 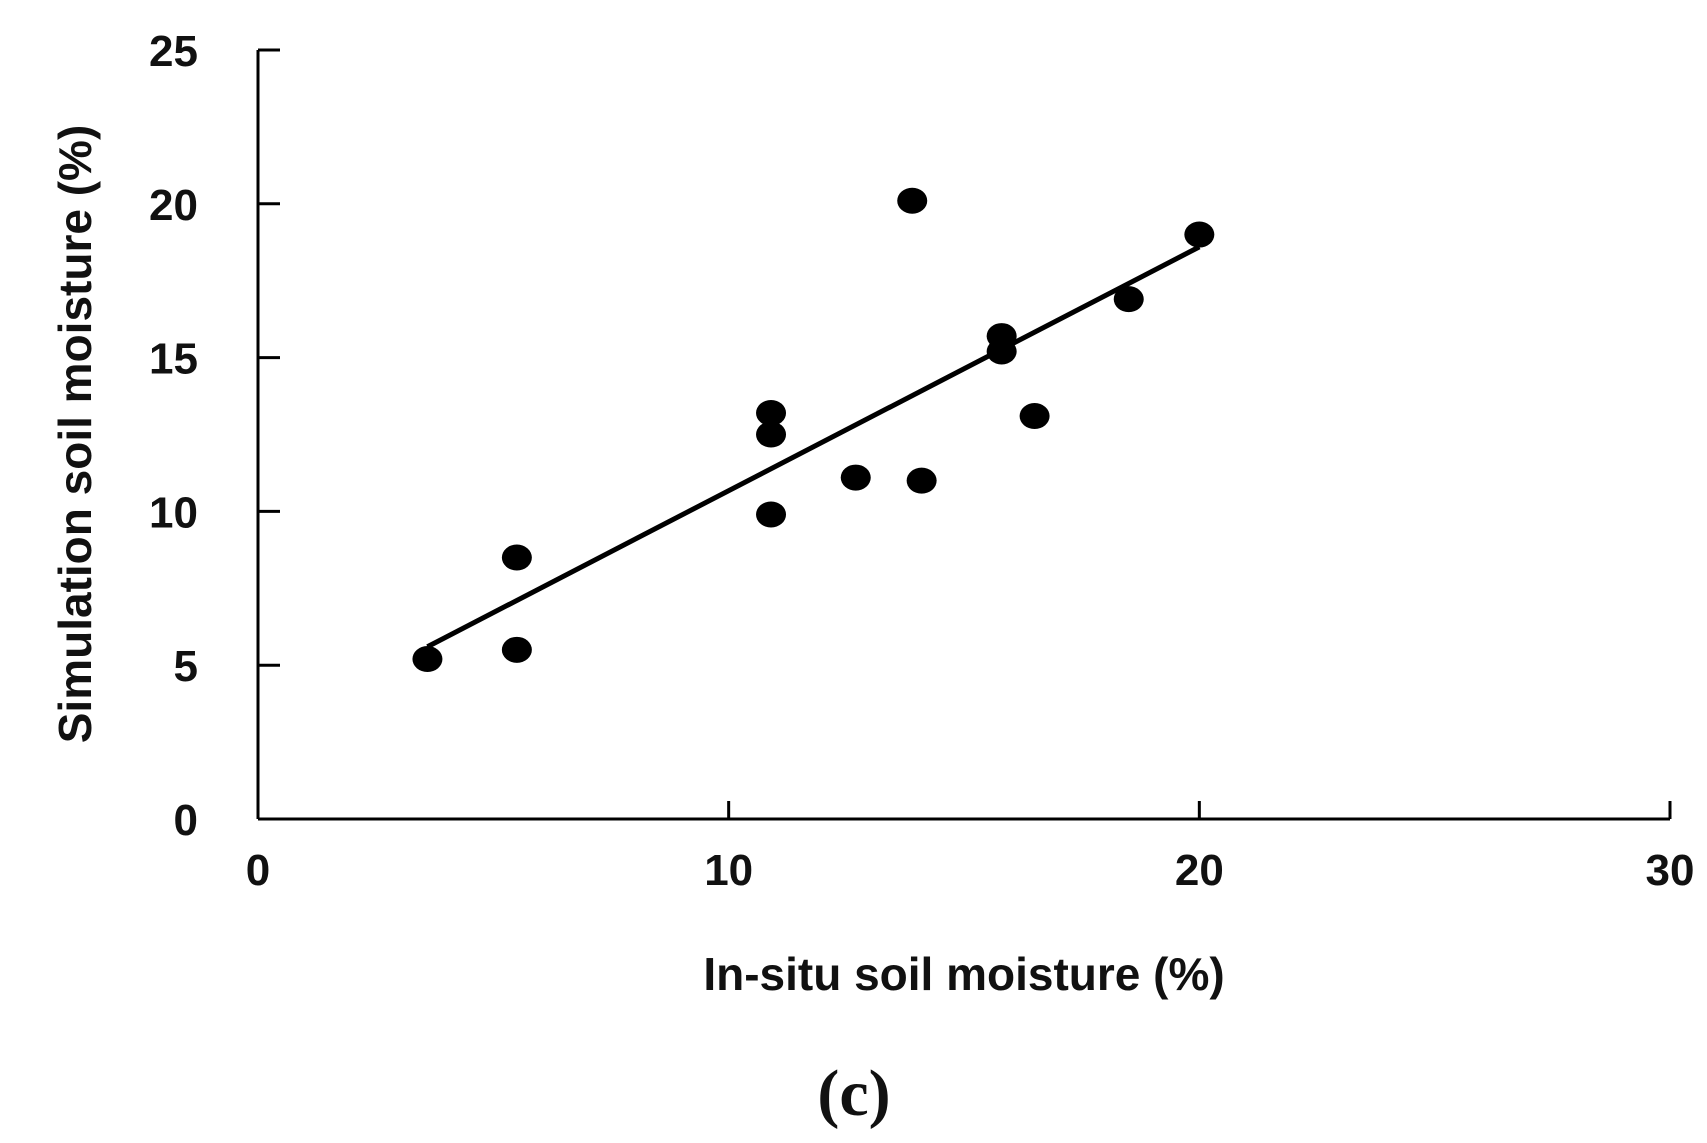 What do you see at coordinates (1199, 870) in the screenshot?
I see `x-tick-label: 20` at bounding box center [1199, 870].